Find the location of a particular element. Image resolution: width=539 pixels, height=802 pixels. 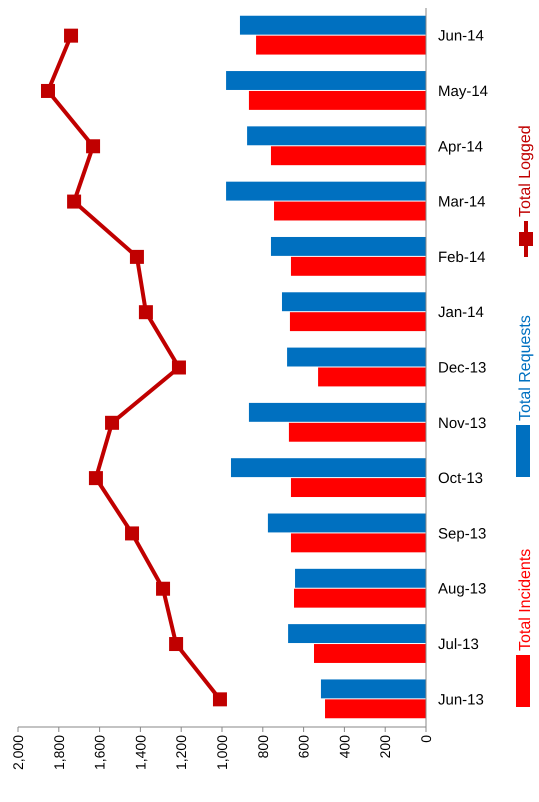

x-tick-label: 600 is located at coordinates (304, 746).